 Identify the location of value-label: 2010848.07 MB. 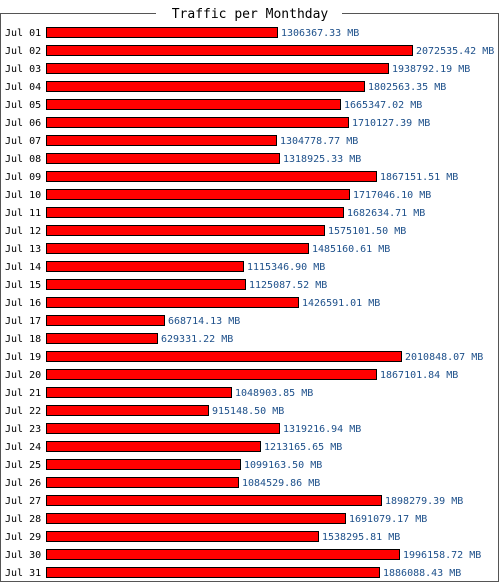
(444, 357).